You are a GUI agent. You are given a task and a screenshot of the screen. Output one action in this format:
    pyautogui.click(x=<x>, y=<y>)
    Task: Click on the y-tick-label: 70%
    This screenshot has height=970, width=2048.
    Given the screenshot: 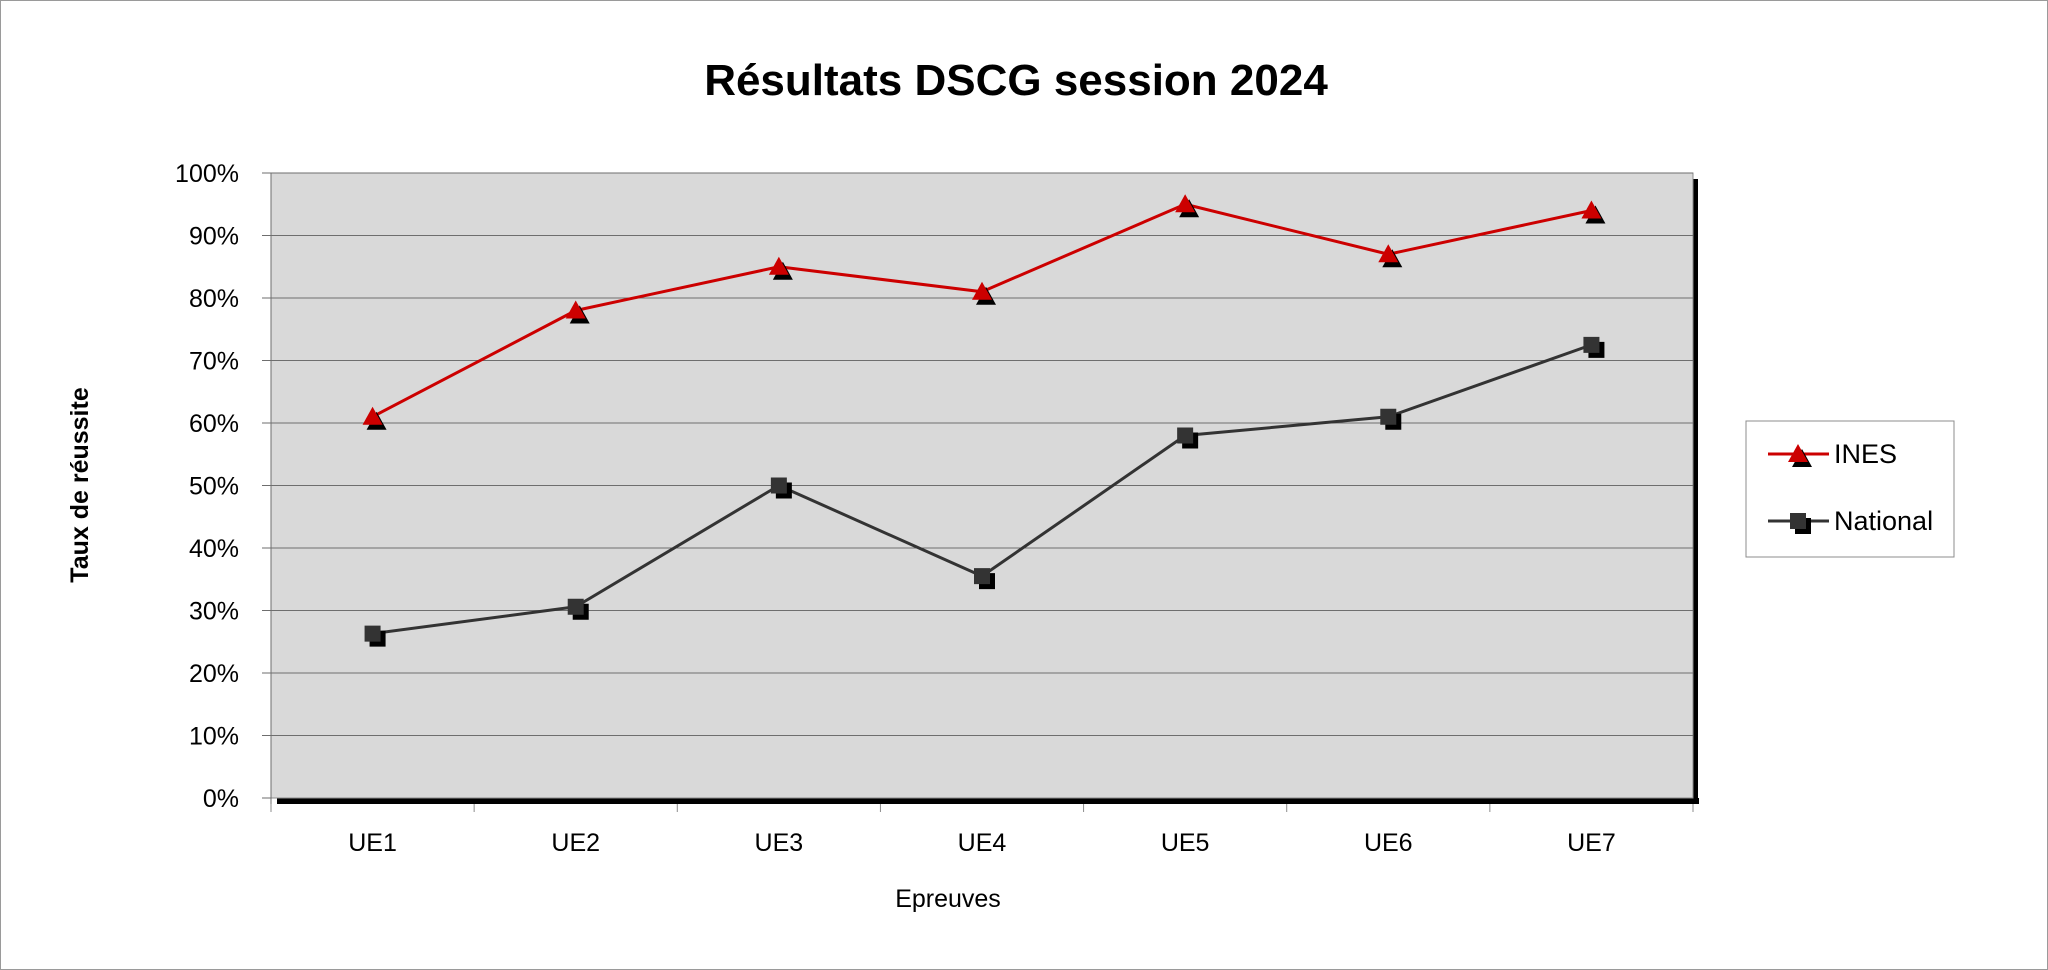 What is the action you would take?
    pyautogui.click(x=214, y=362)
    